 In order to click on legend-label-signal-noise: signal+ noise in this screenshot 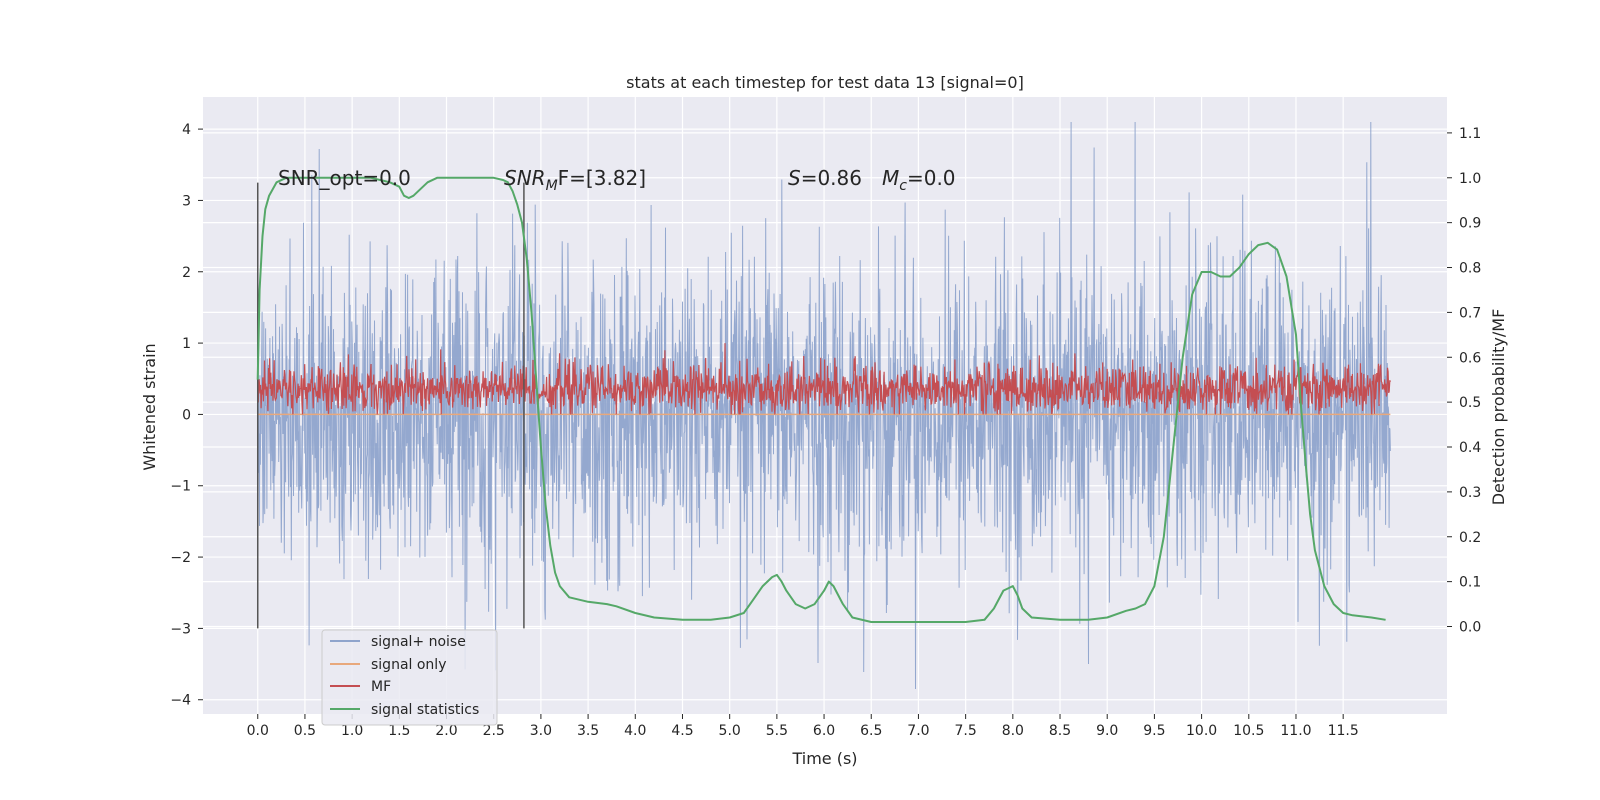, I will do `click(418, 642)`.